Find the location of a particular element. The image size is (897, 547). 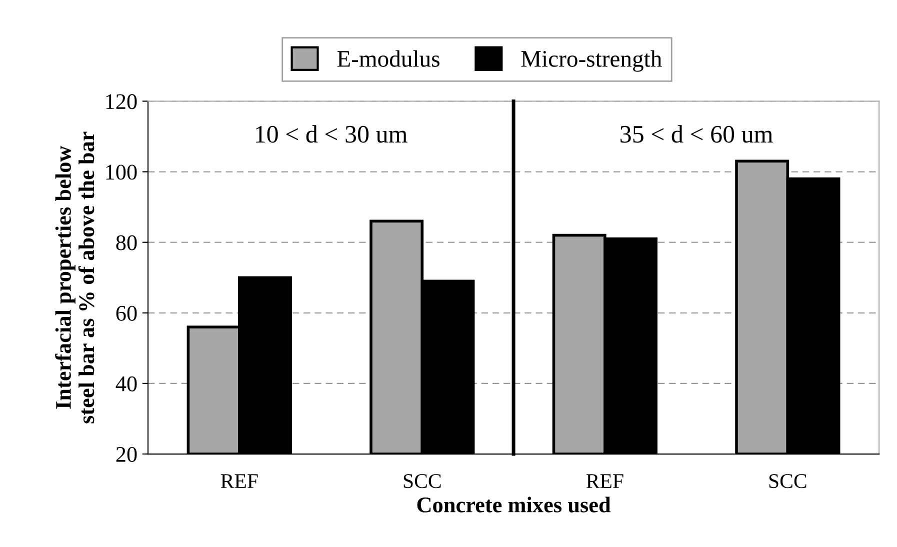

y-tick-label: 80 is located at coordinates (126, 242).